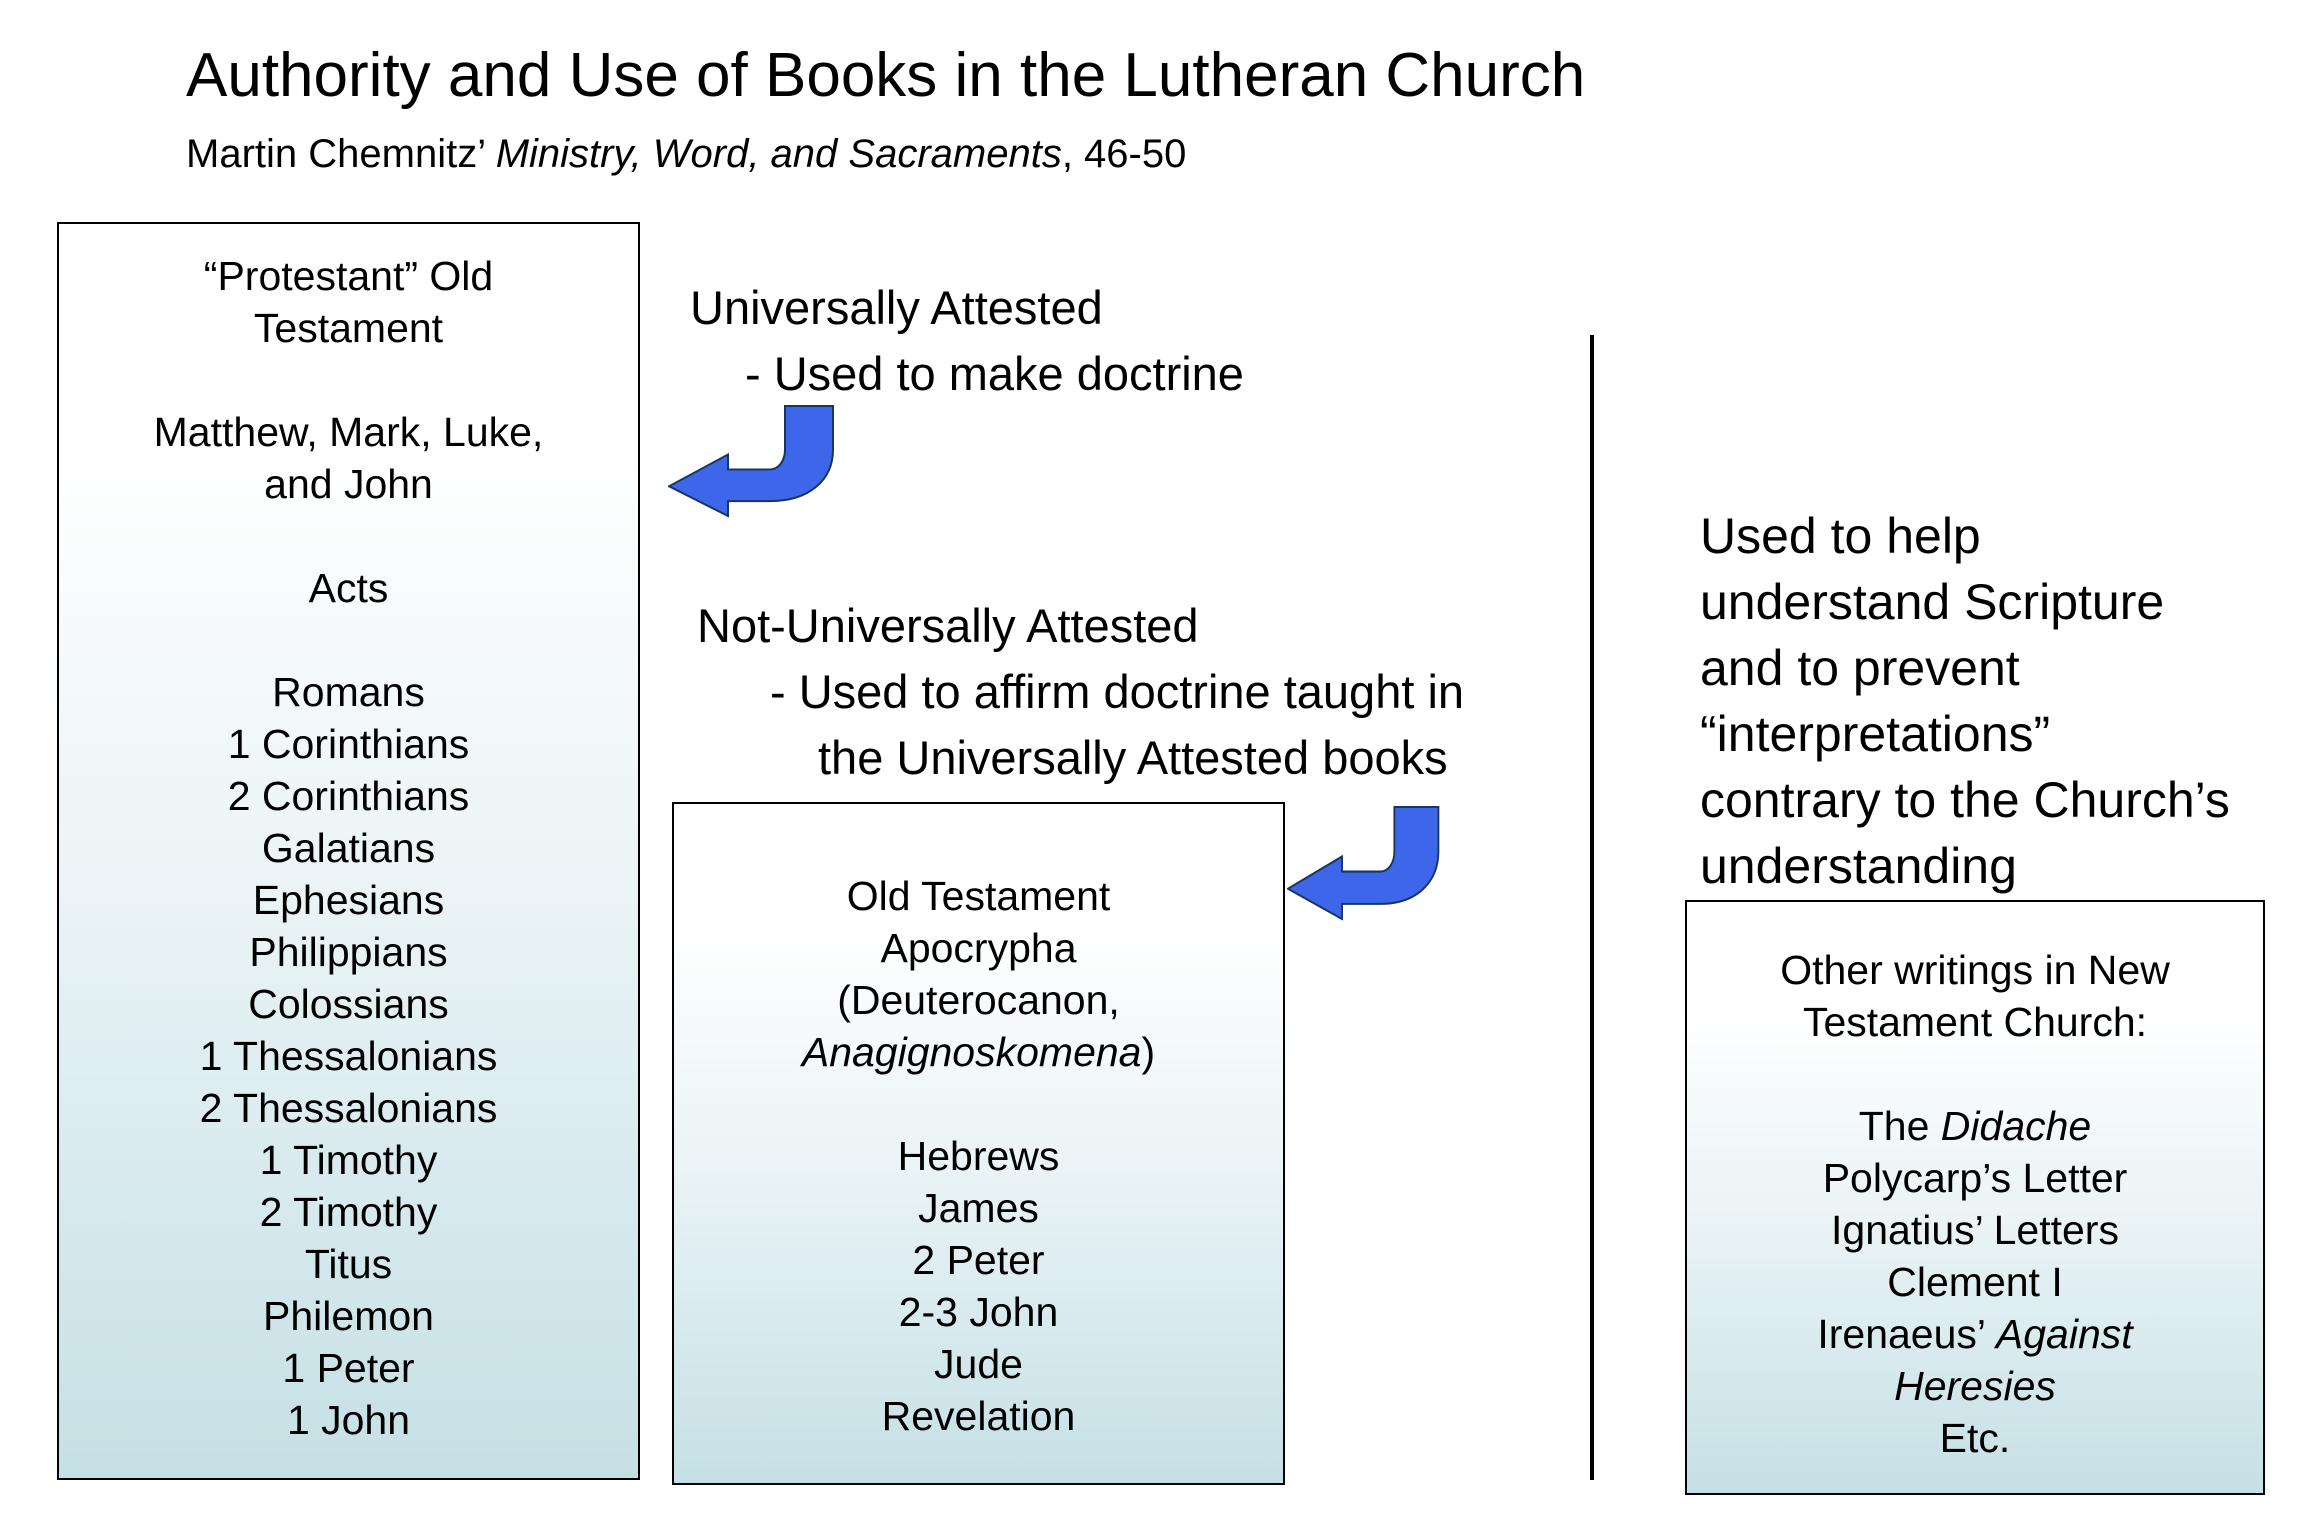 The width and height of the screenshot is (2304, 1536). I want to click on vertical-divider, so click(1592, 907).